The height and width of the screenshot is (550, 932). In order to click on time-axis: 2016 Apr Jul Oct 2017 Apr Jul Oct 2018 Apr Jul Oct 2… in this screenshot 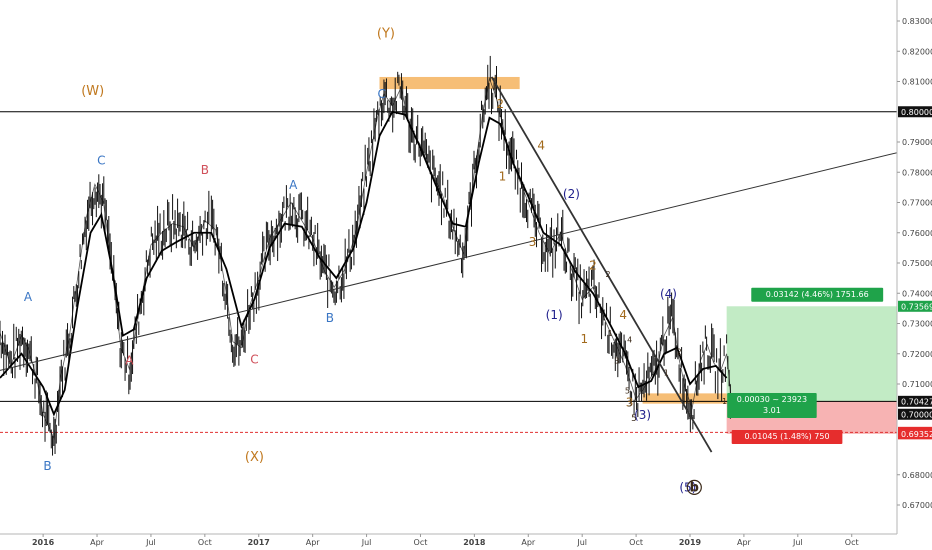, I will do `click(466, 541)`.